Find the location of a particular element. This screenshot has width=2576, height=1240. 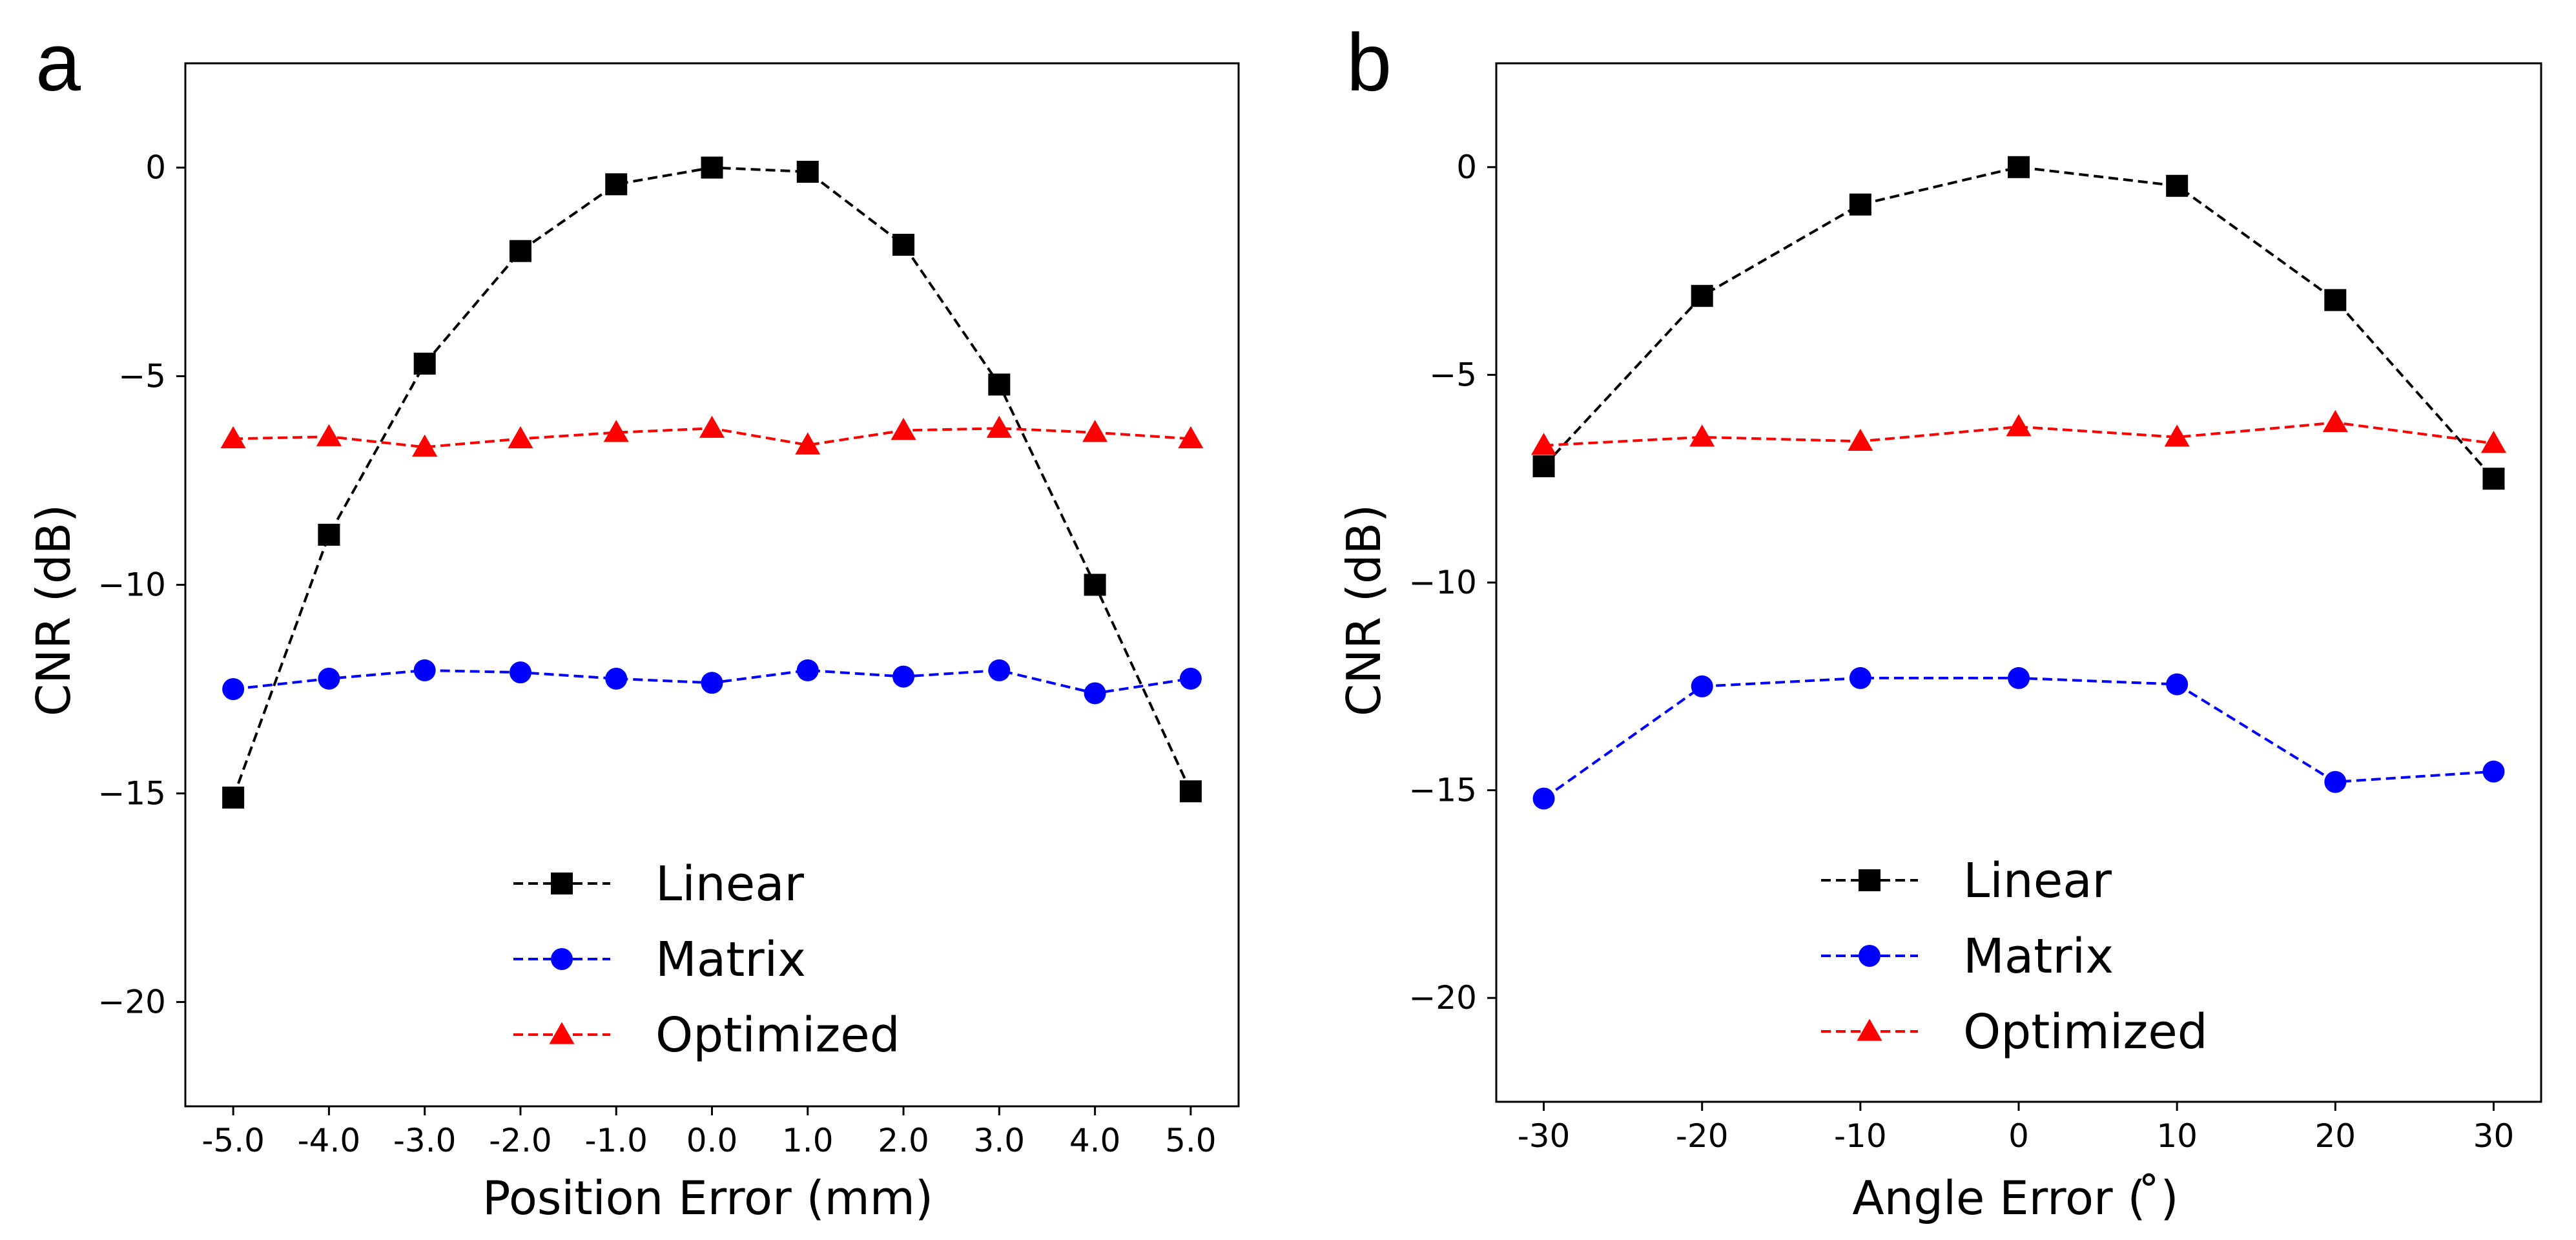

panel-b-ytick-label: −20 is located at coordinates (1442, 998).